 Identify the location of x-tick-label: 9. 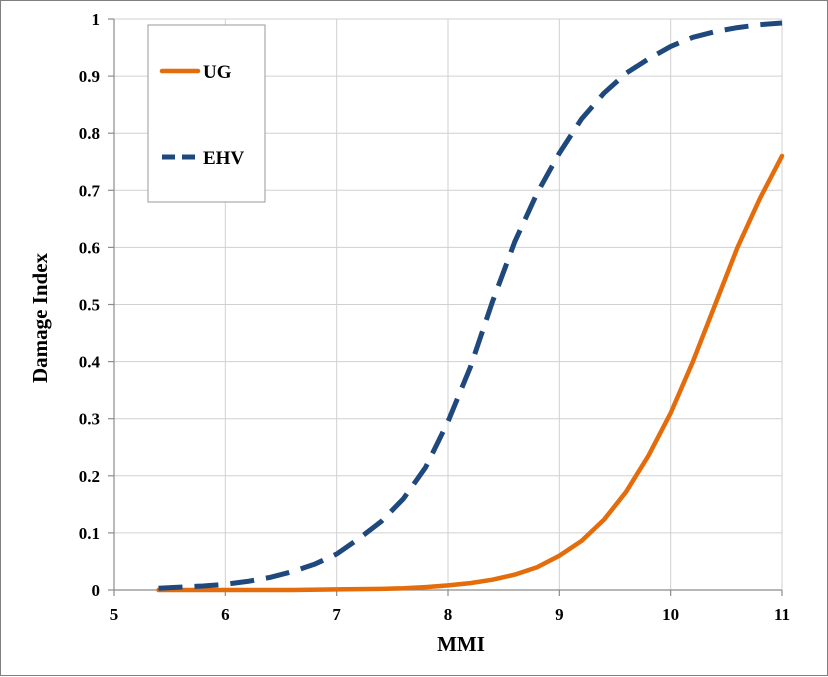
(559, 614).